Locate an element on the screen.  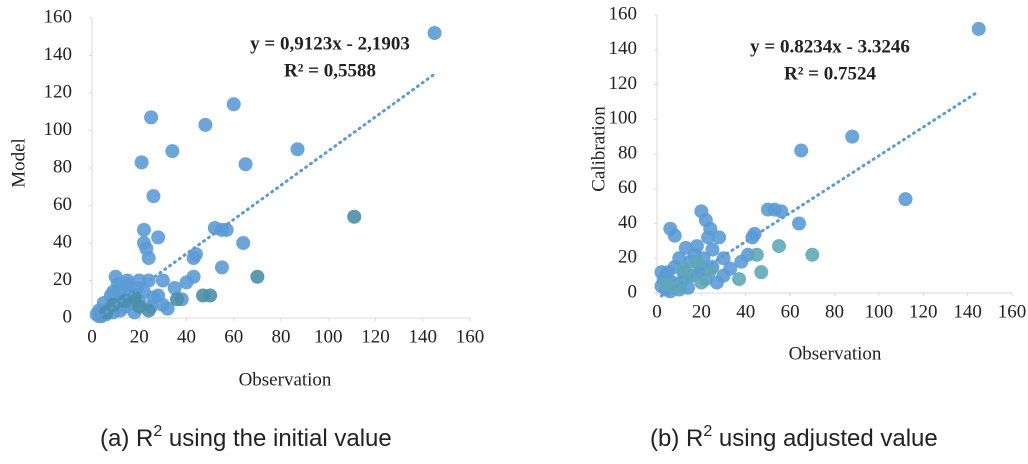
equation: y = 0.8234x - 3.3246 is located at coordinates (830, 46).